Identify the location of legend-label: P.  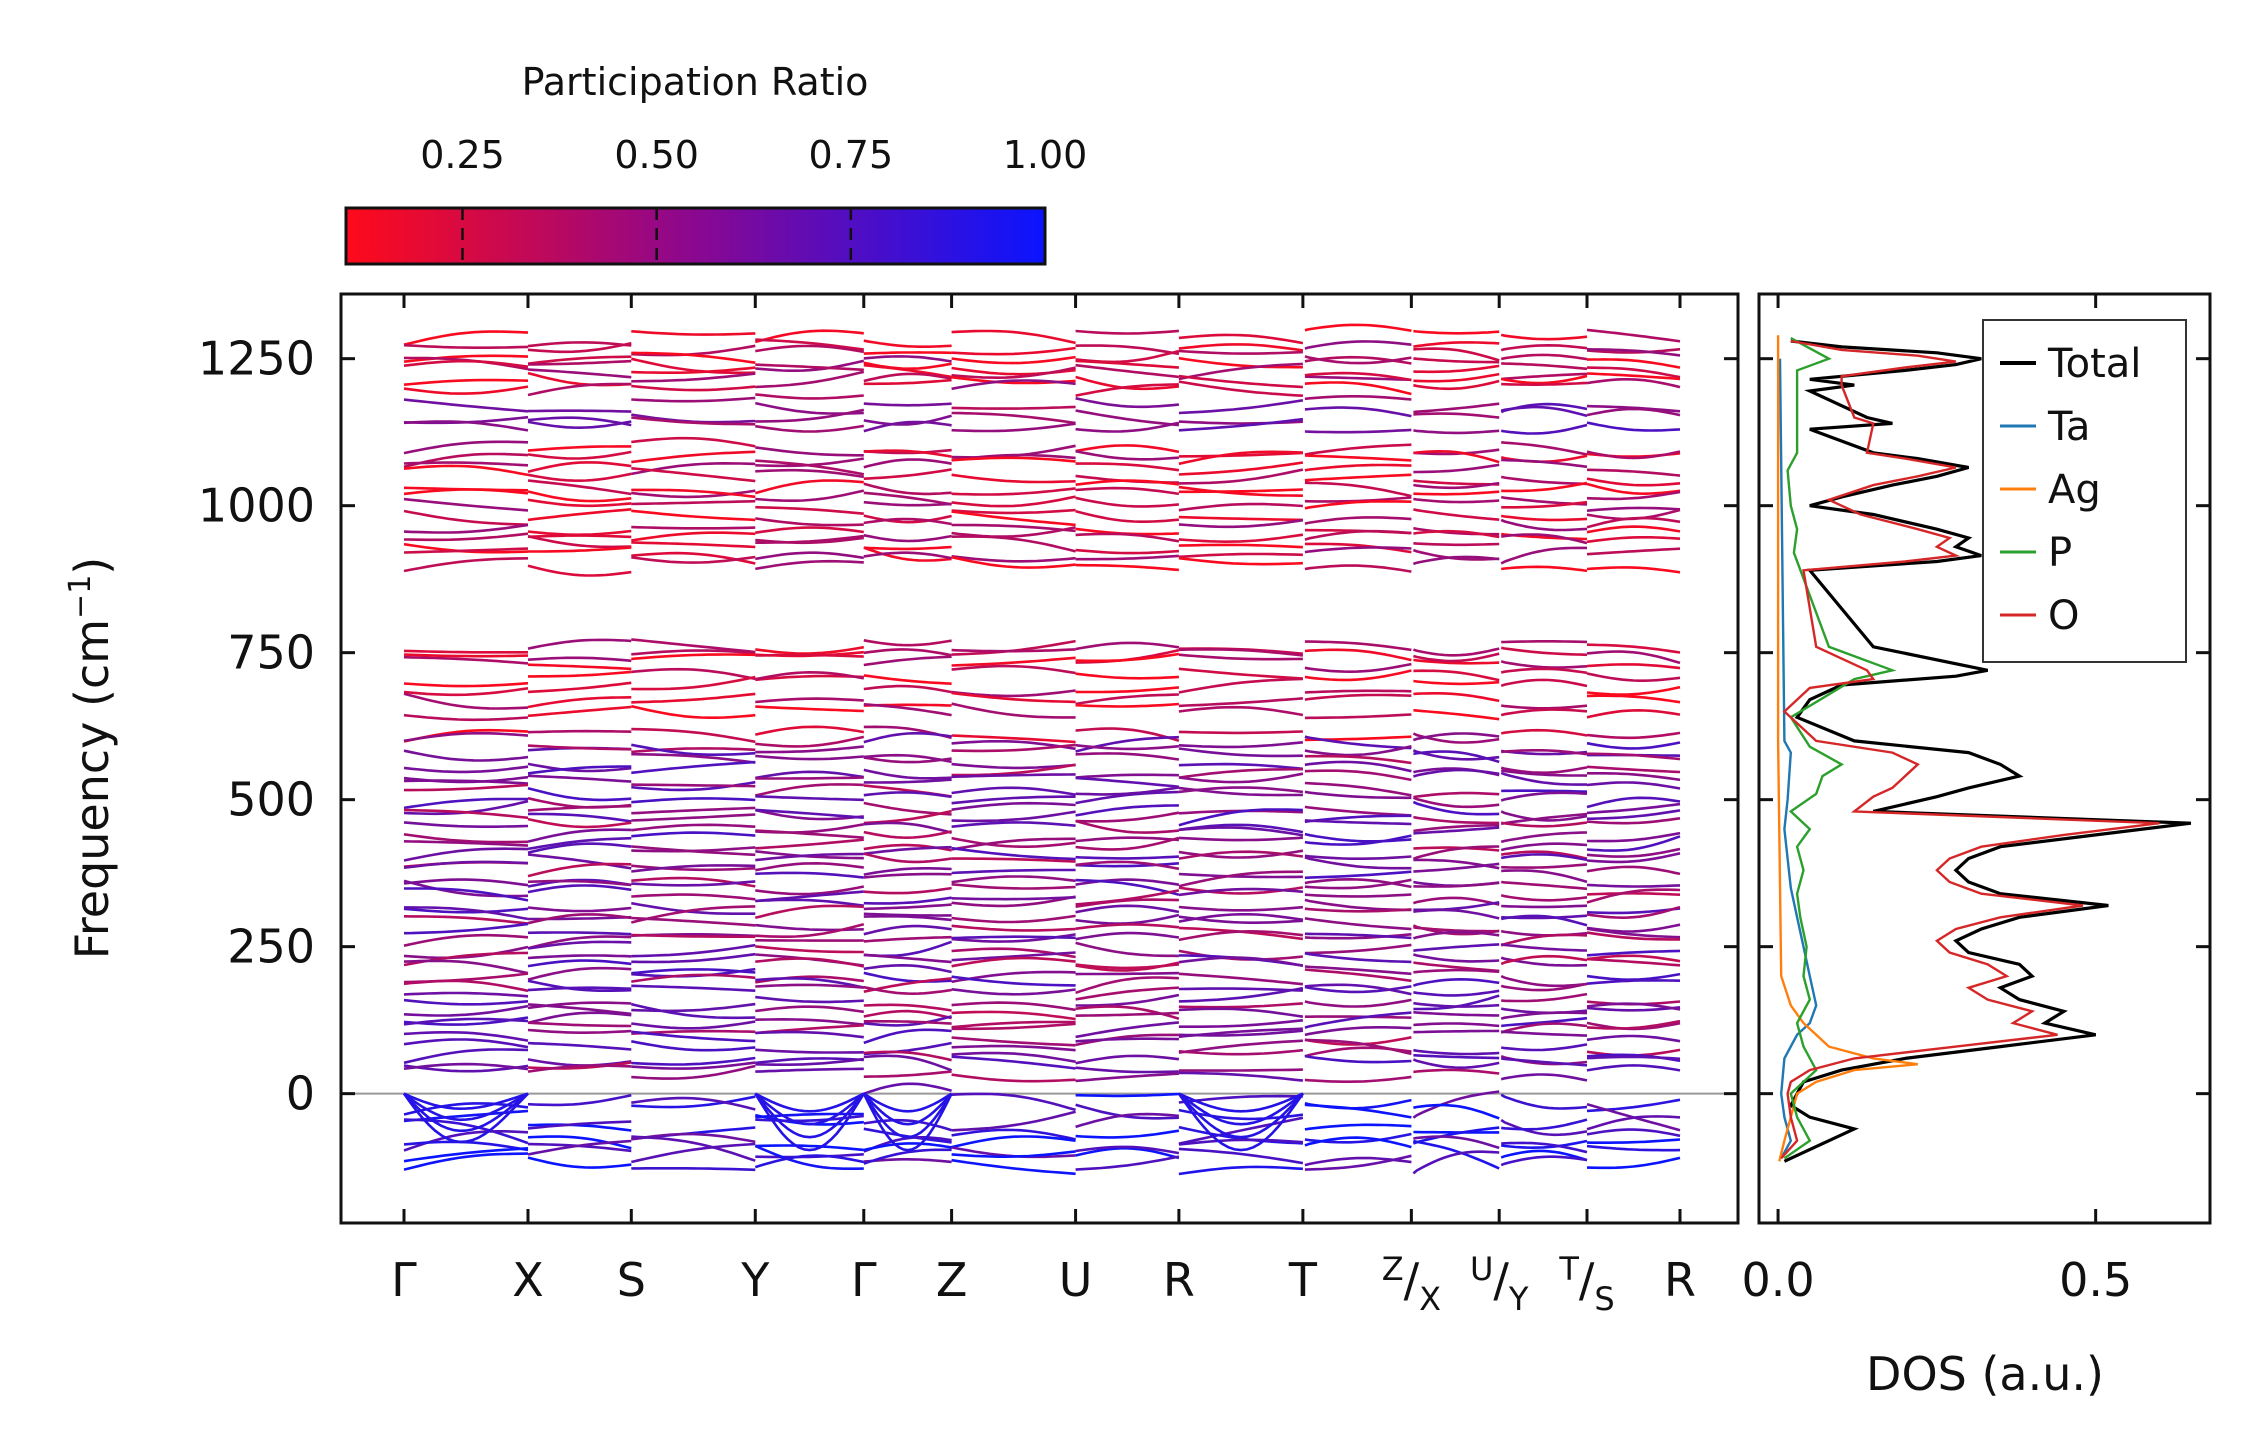
(2060, 553).